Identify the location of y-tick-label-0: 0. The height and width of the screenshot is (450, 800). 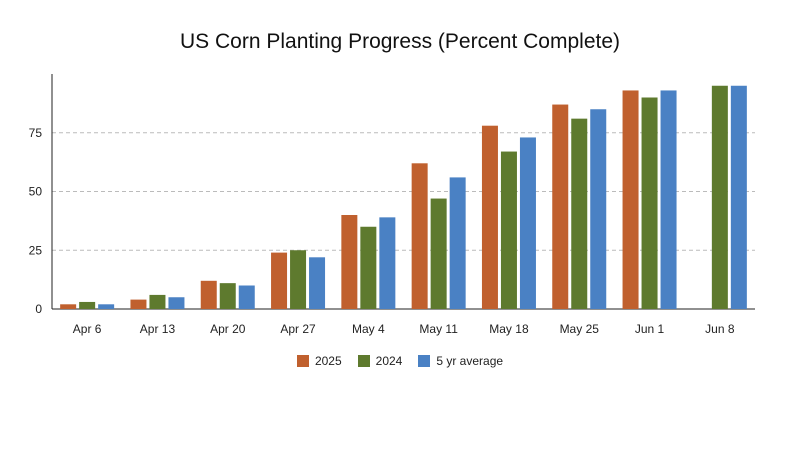
(38, 309).